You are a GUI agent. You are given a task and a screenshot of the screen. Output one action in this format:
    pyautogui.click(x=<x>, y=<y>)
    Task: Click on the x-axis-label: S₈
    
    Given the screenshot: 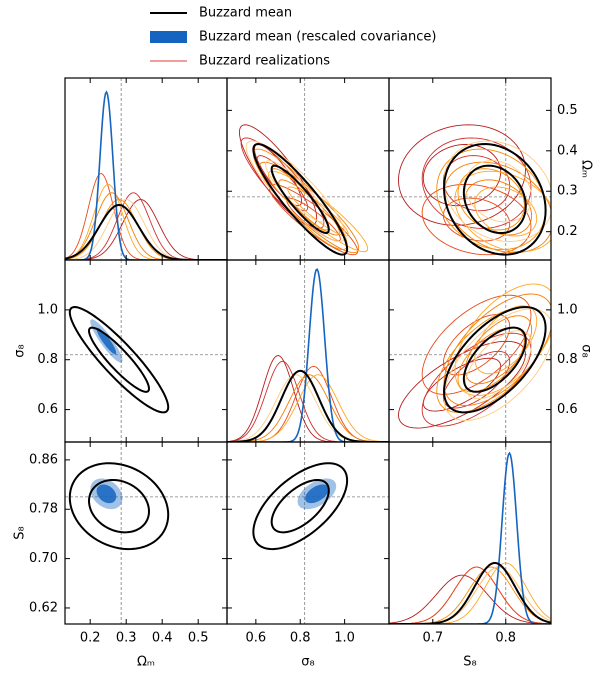 What is the action you would take?
    pyautogui.click(x=469, y=662)
    